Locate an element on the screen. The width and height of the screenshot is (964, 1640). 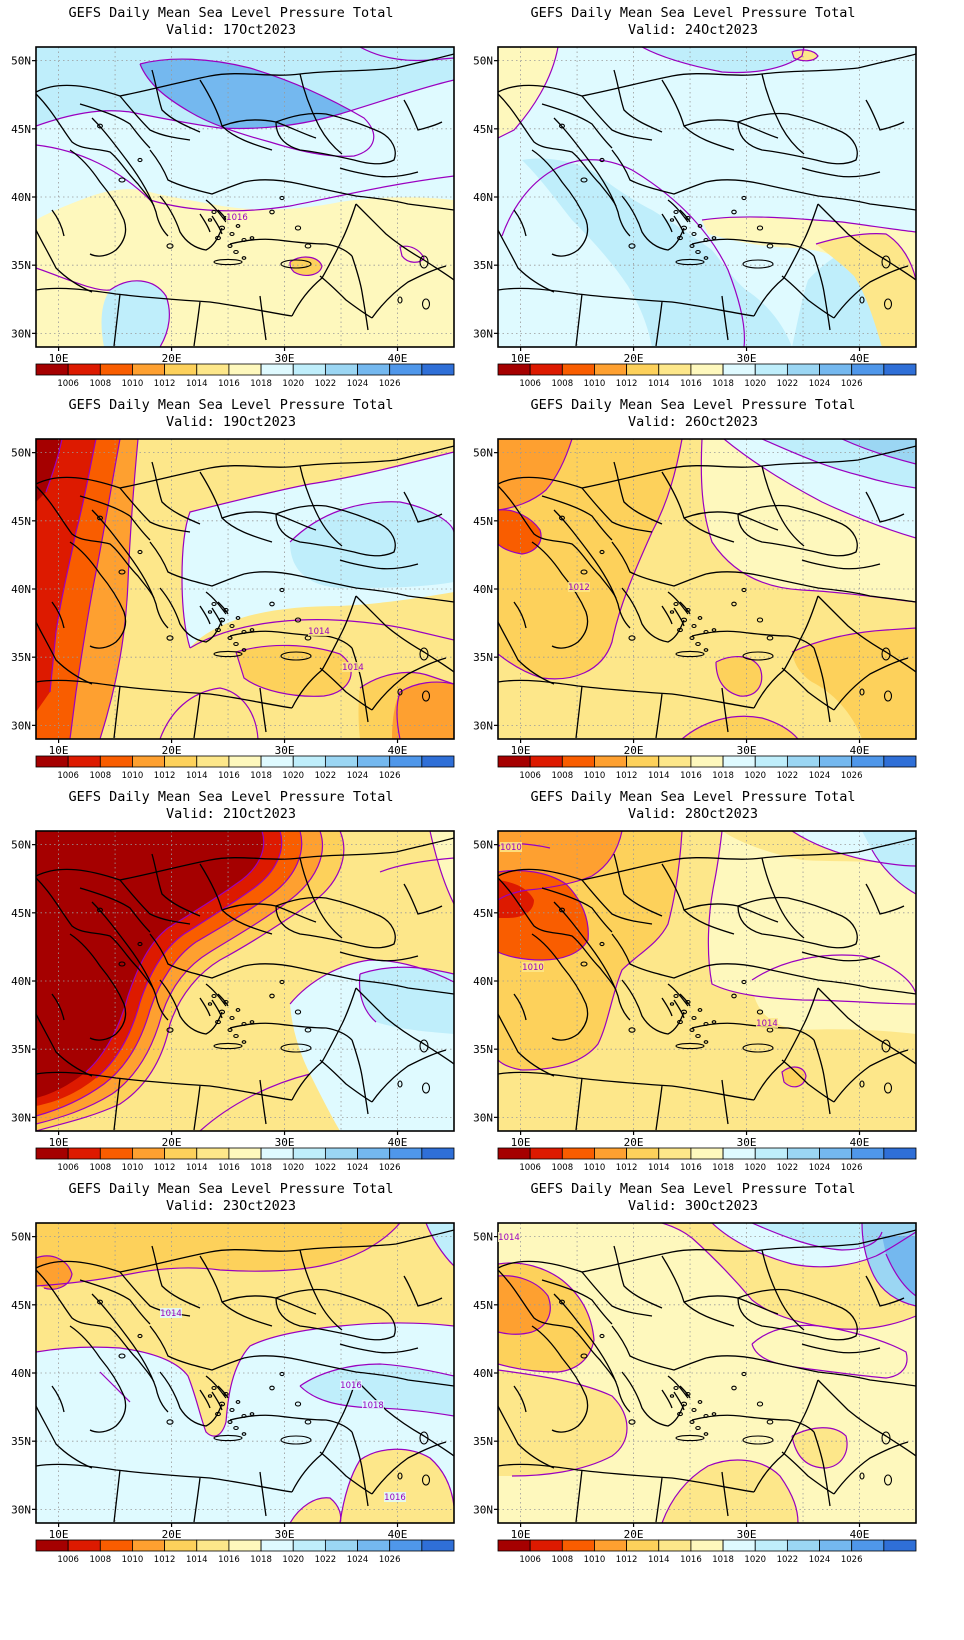
colorbar-label: 1024 is located at coordinates (358, 1168).